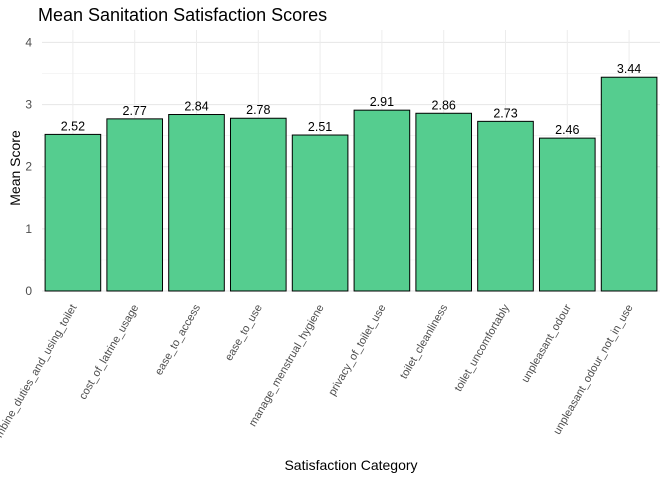  I want to click on y-axis-ticks: 0 1 2 3 4, so click(28, 166).